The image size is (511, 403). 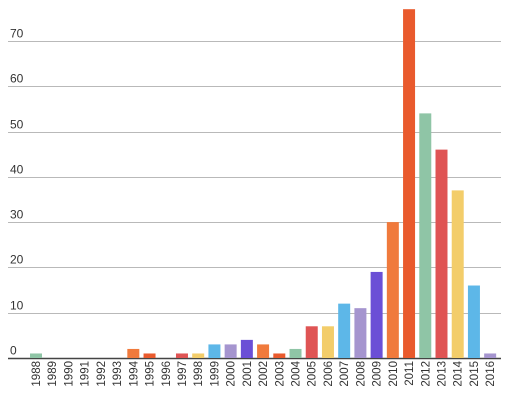 I want to click on bar-2003, so click(x=279, y=355).